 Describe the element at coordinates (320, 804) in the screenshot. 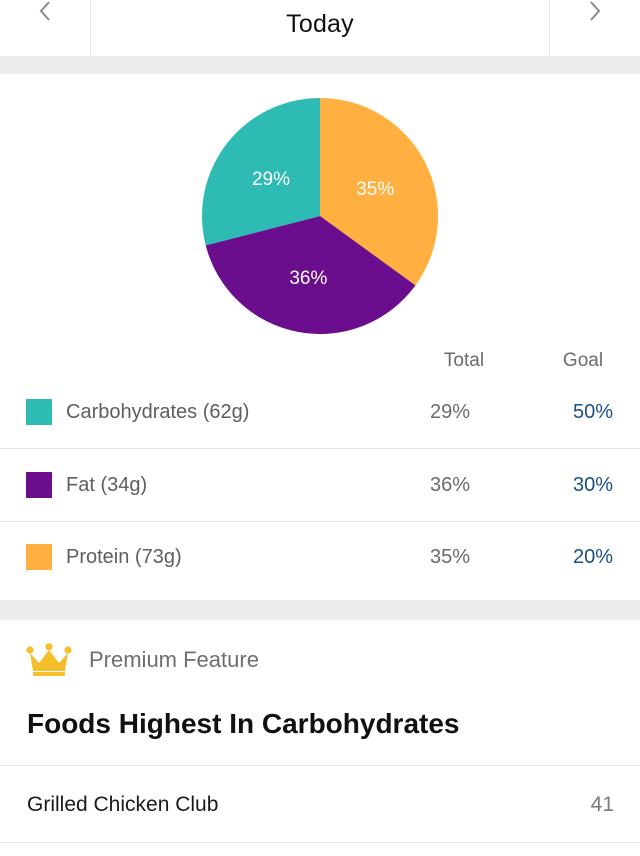

I see `food-list-item: Grilled Chicken Club 41` at that location.